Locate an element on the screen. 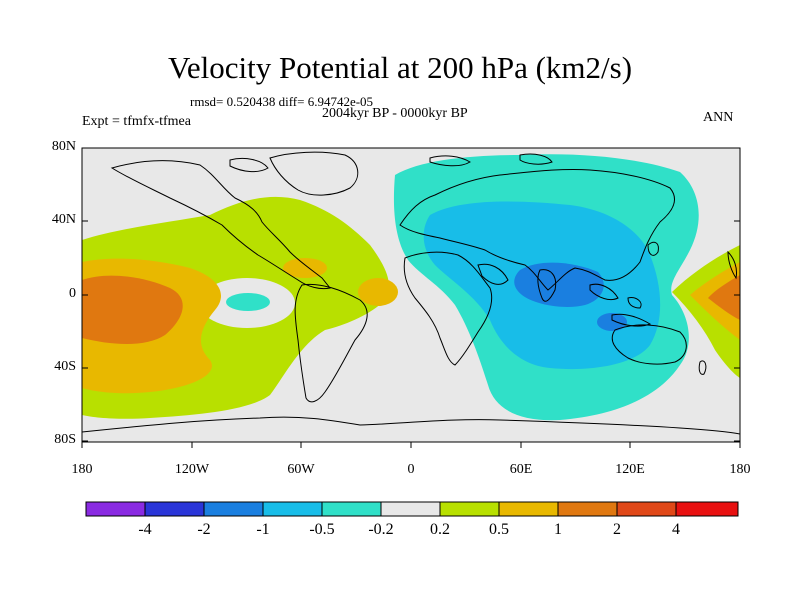 The width and height of the screenshot is (800, 600). colorbar-label-8: 1 is located at coordinates (558, 529).